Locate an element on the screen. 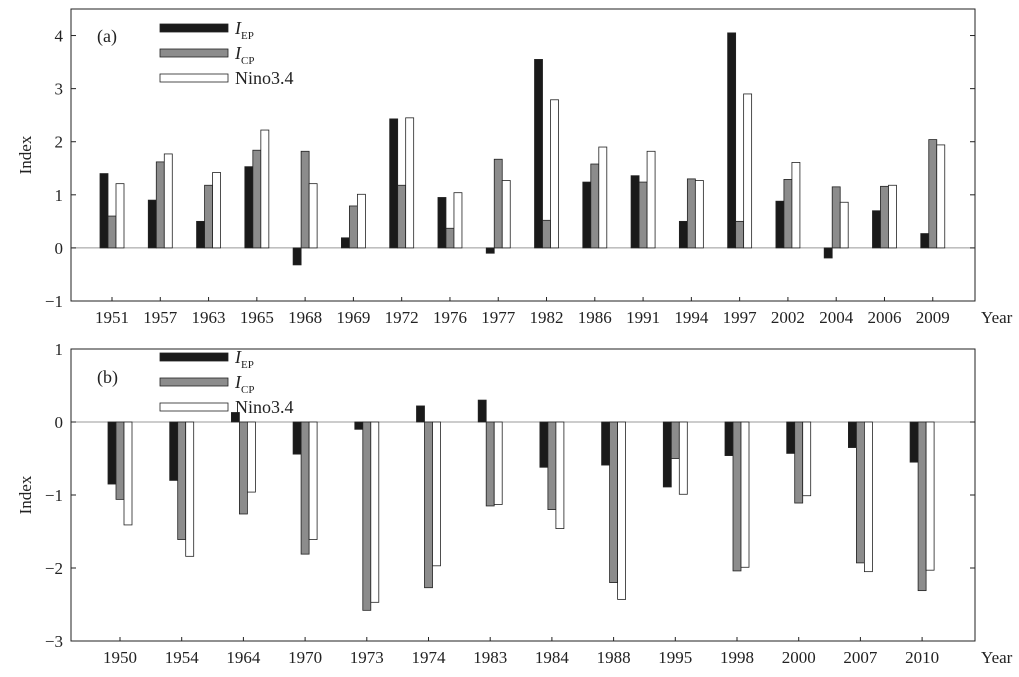 This screenshot has height=677, width=1019. x-tick-label: 1965 is located at coordinates (257, 317).